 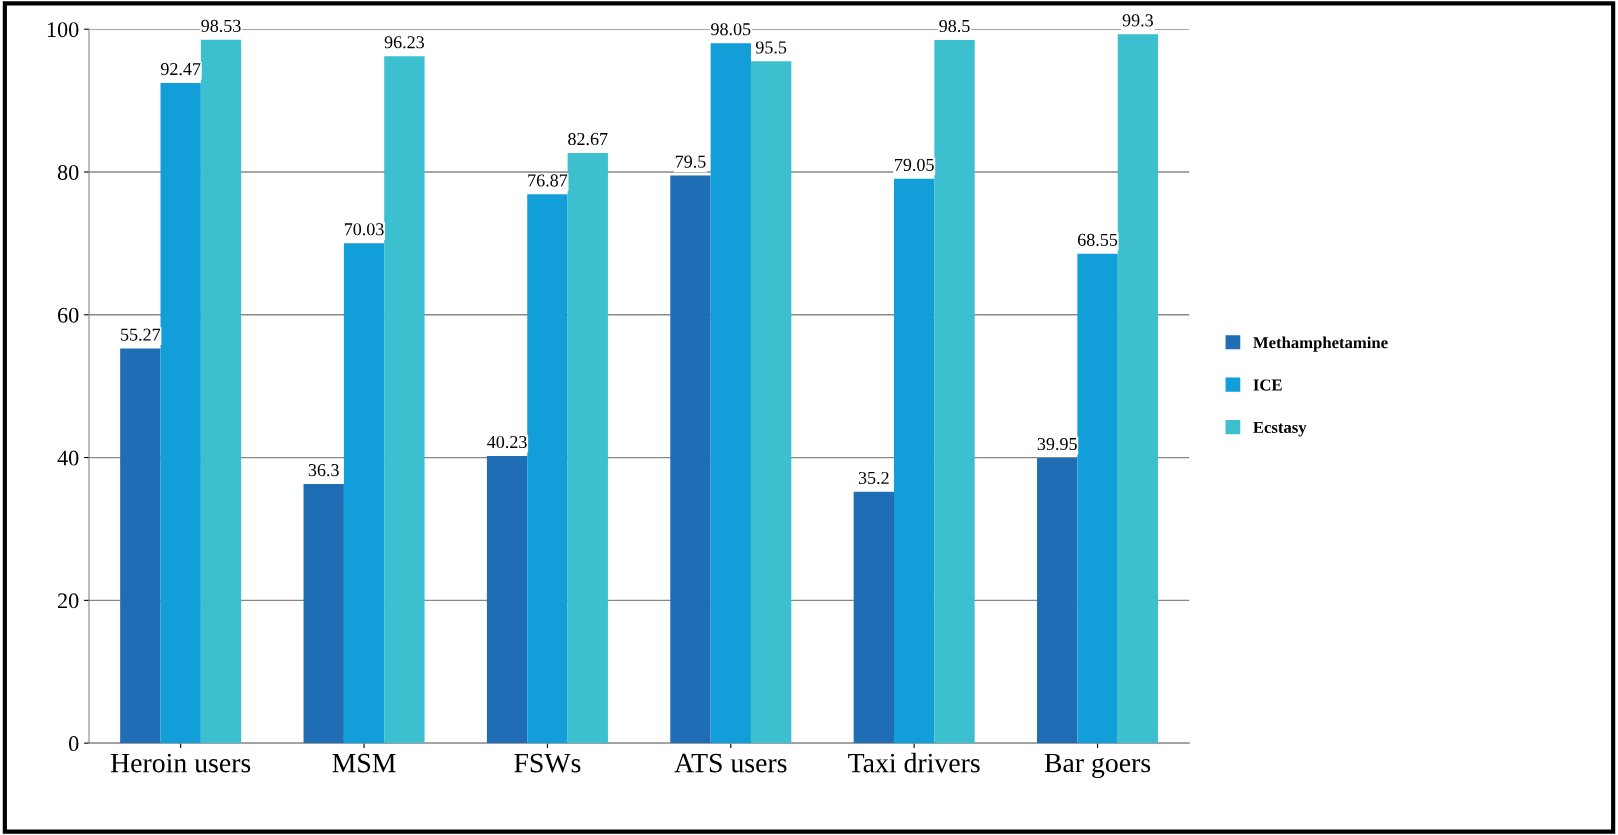 What do you see at coordinates (1320, 344) in the screenshot?
I see `legend-label: Methamphetamine` at bounding box center [1320, 344].